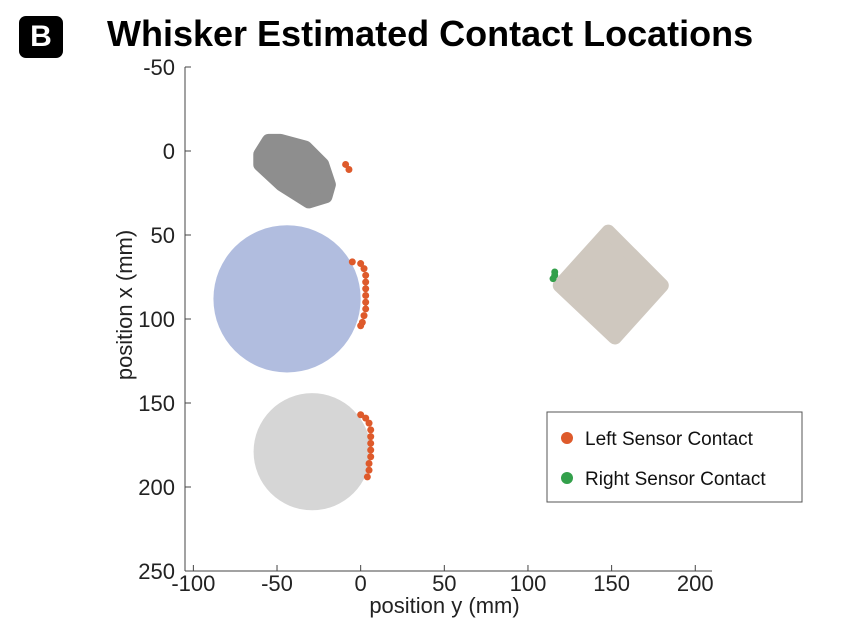 The width and height of the screenshot is (848, 631). I want to click on y-tick-label: 100, so click(156, 319).